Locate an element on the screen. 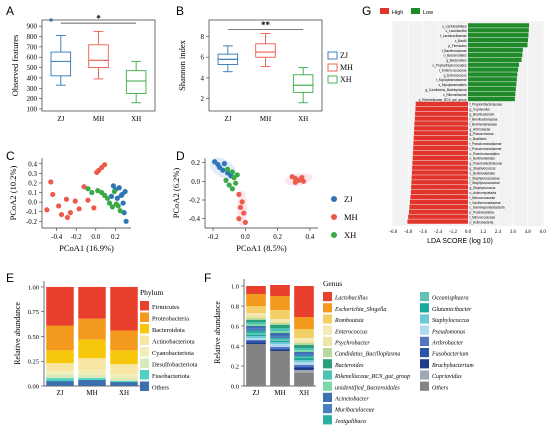 The width and height of the screenshot is (550, 428). x-tick-label: -4.8 is located at coordinates (408, 232).